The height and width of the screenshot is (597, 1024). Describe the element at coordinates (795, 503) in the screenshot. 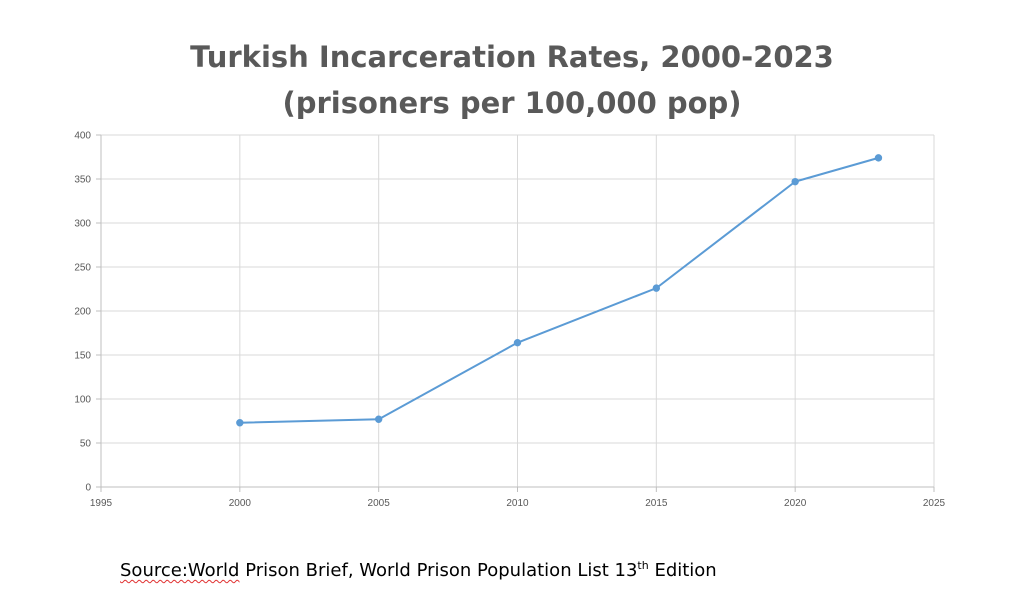

I see `x-tick-label: 2020` at that location.